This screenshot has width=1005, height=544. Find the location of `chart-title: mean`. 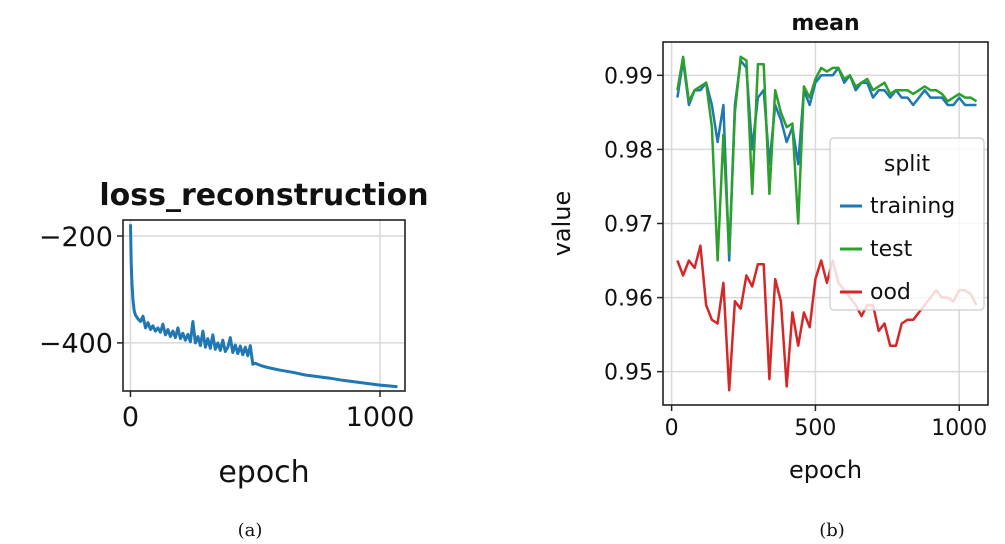

chart-title: mean is located at coordinates (825, 23).